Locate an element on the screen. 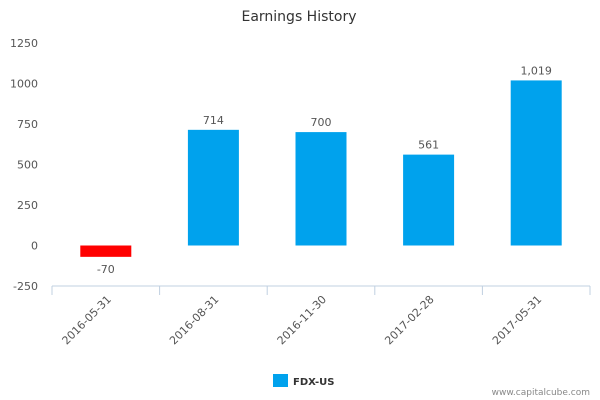  data-label: 700 is located at coordinates (321, 122).